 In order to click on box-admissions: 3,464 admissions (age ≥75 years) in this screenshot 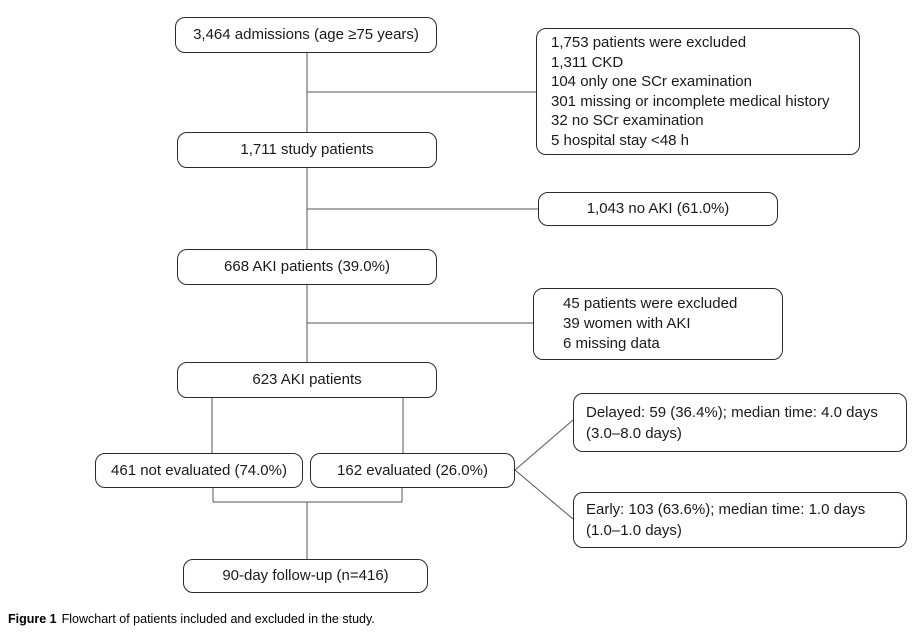, I will do `click(306, 35)`.